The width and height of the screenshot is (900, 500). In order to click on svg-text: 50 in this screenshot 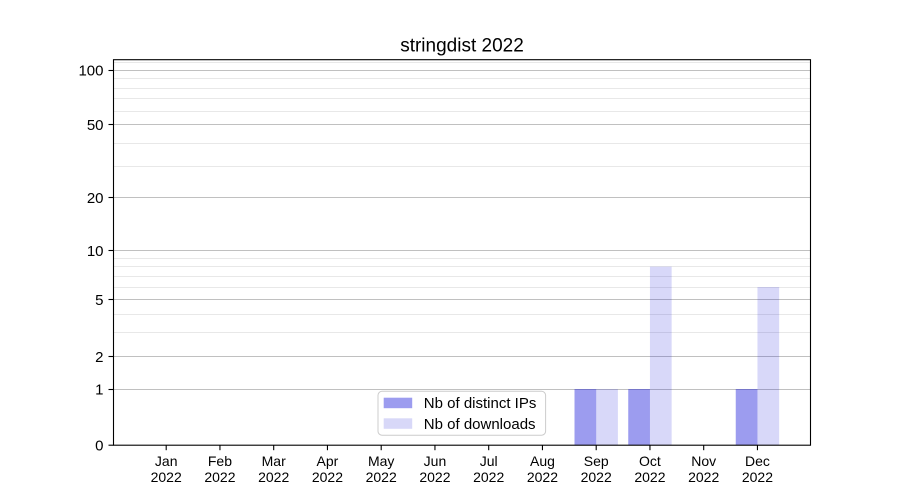, I will do `click(95, 125)`.